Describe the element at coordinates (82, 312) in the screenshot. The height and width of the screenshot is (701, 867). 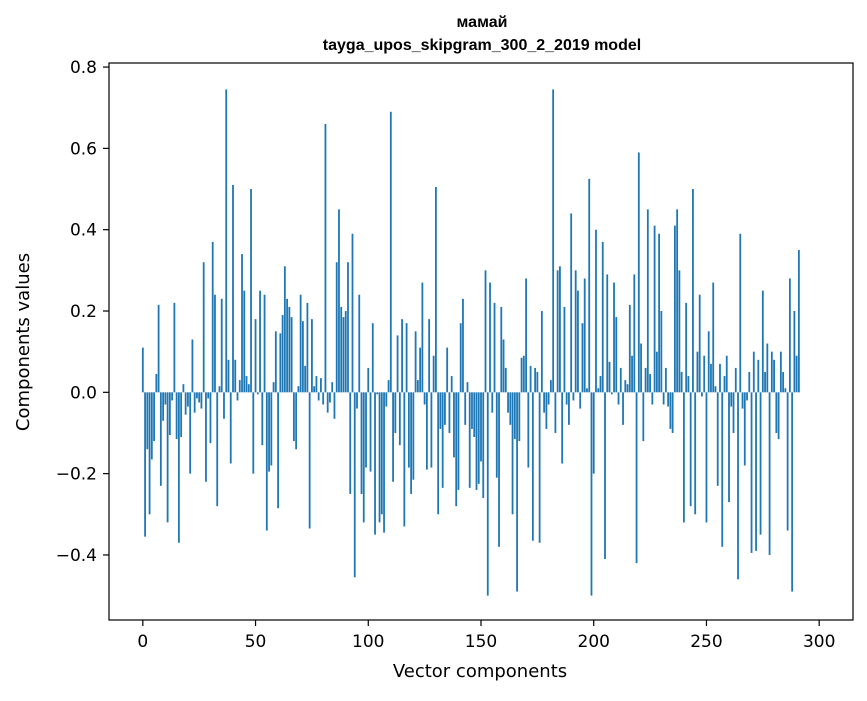
I see `y-axis-ticks: −0.4 −0.2 0.0 0.2 0.4 0.6 0.8` at that location.